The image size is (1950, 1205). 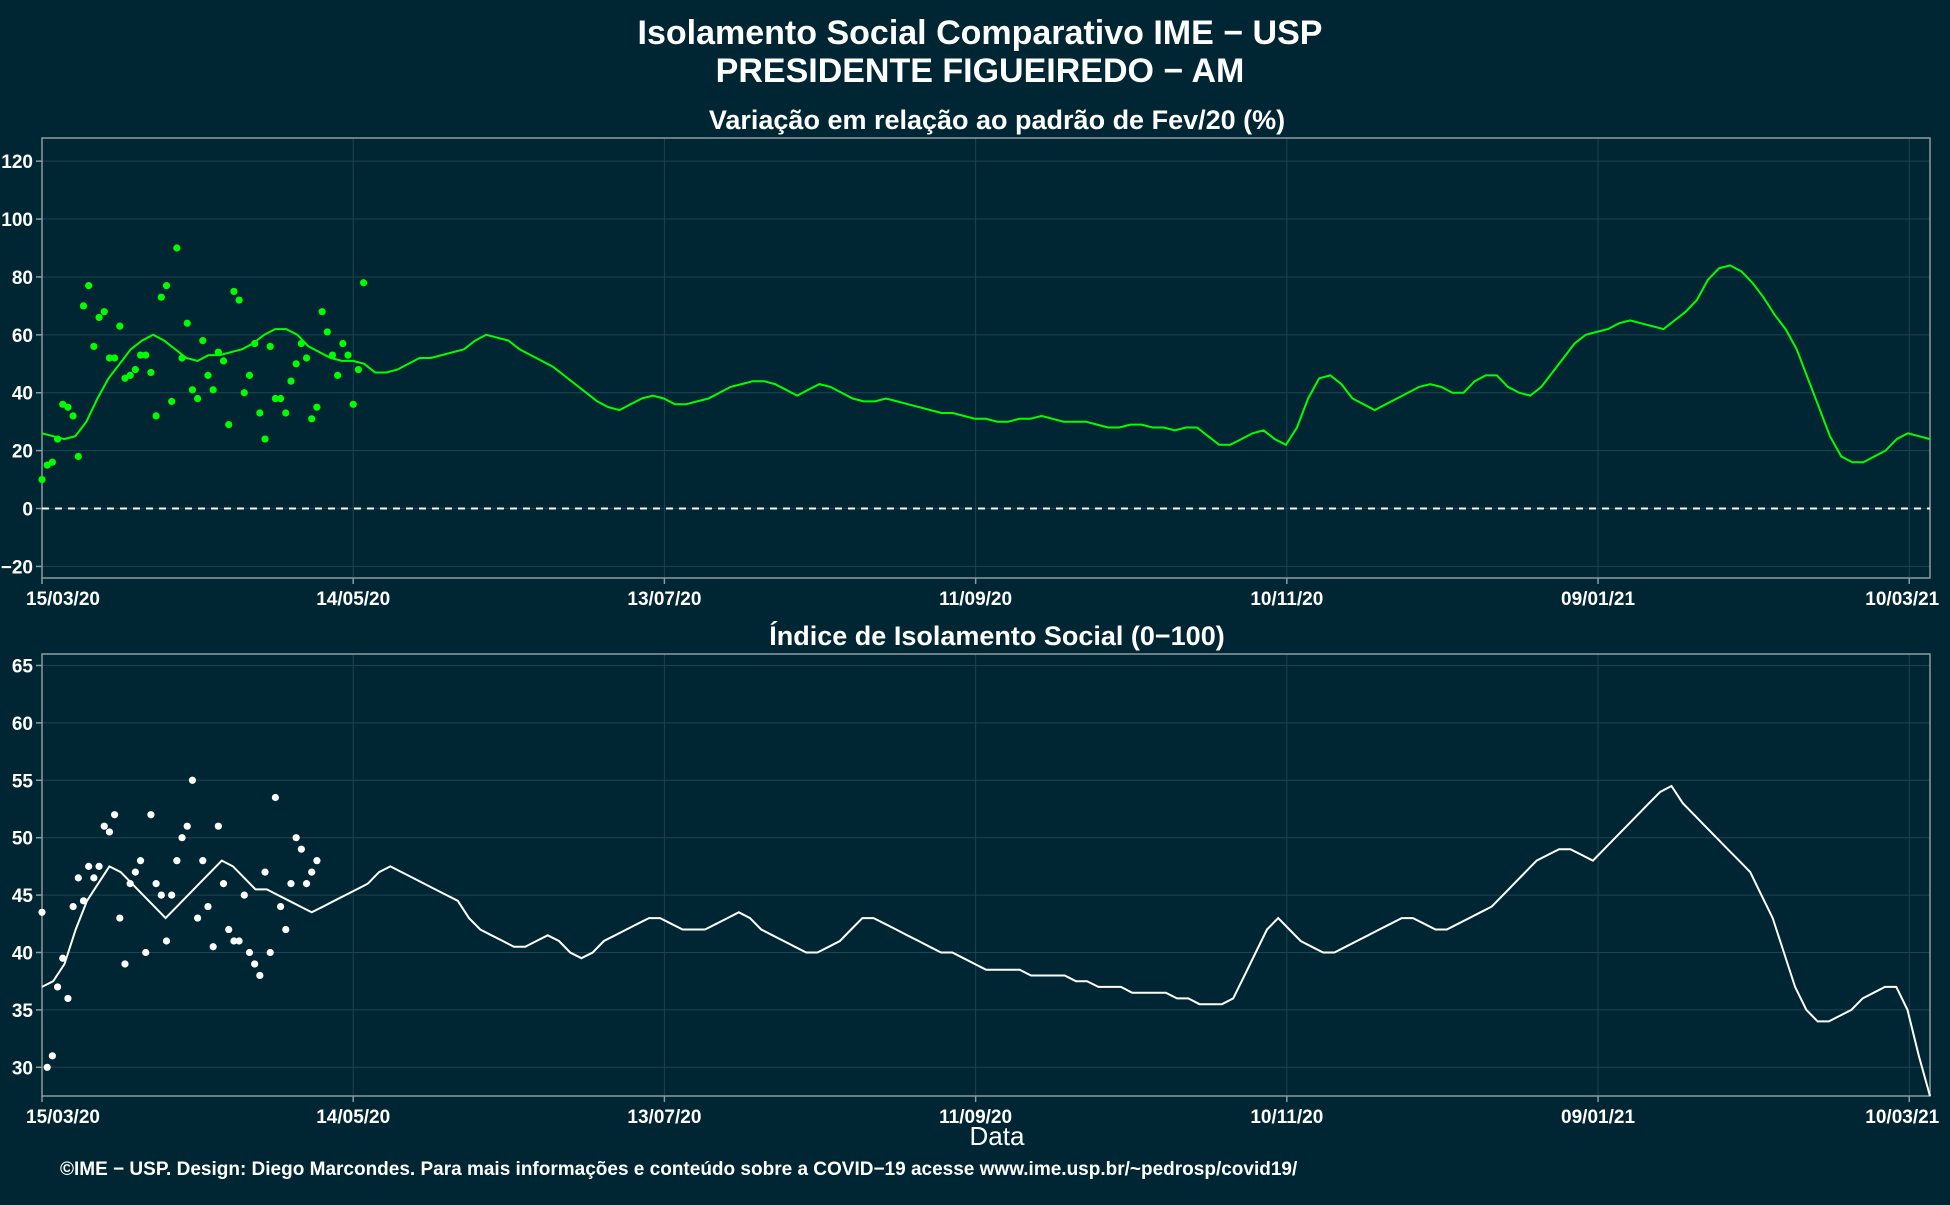 What do you see at coordinates (22, 1068) in the screenshot?
I see `index-y-tick-label: 30` at bounding box center [22, 1068].